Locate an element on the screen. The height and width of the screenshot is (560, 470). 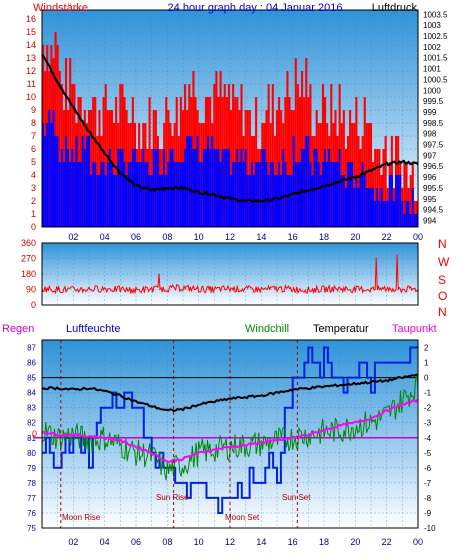
y-left-tick-label: 16 is located at coordinates (31, 19).